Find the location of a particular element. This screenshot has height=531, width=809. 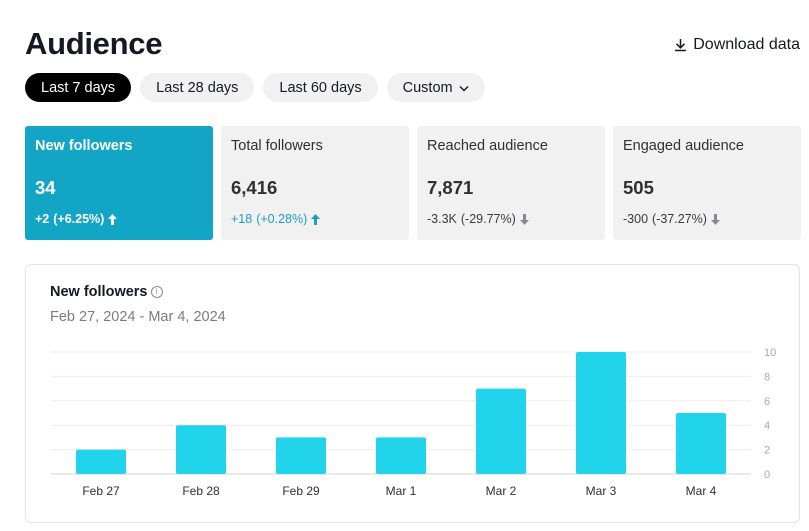

x-tick-label: Mar 3 is located at coordinates (601, 491).